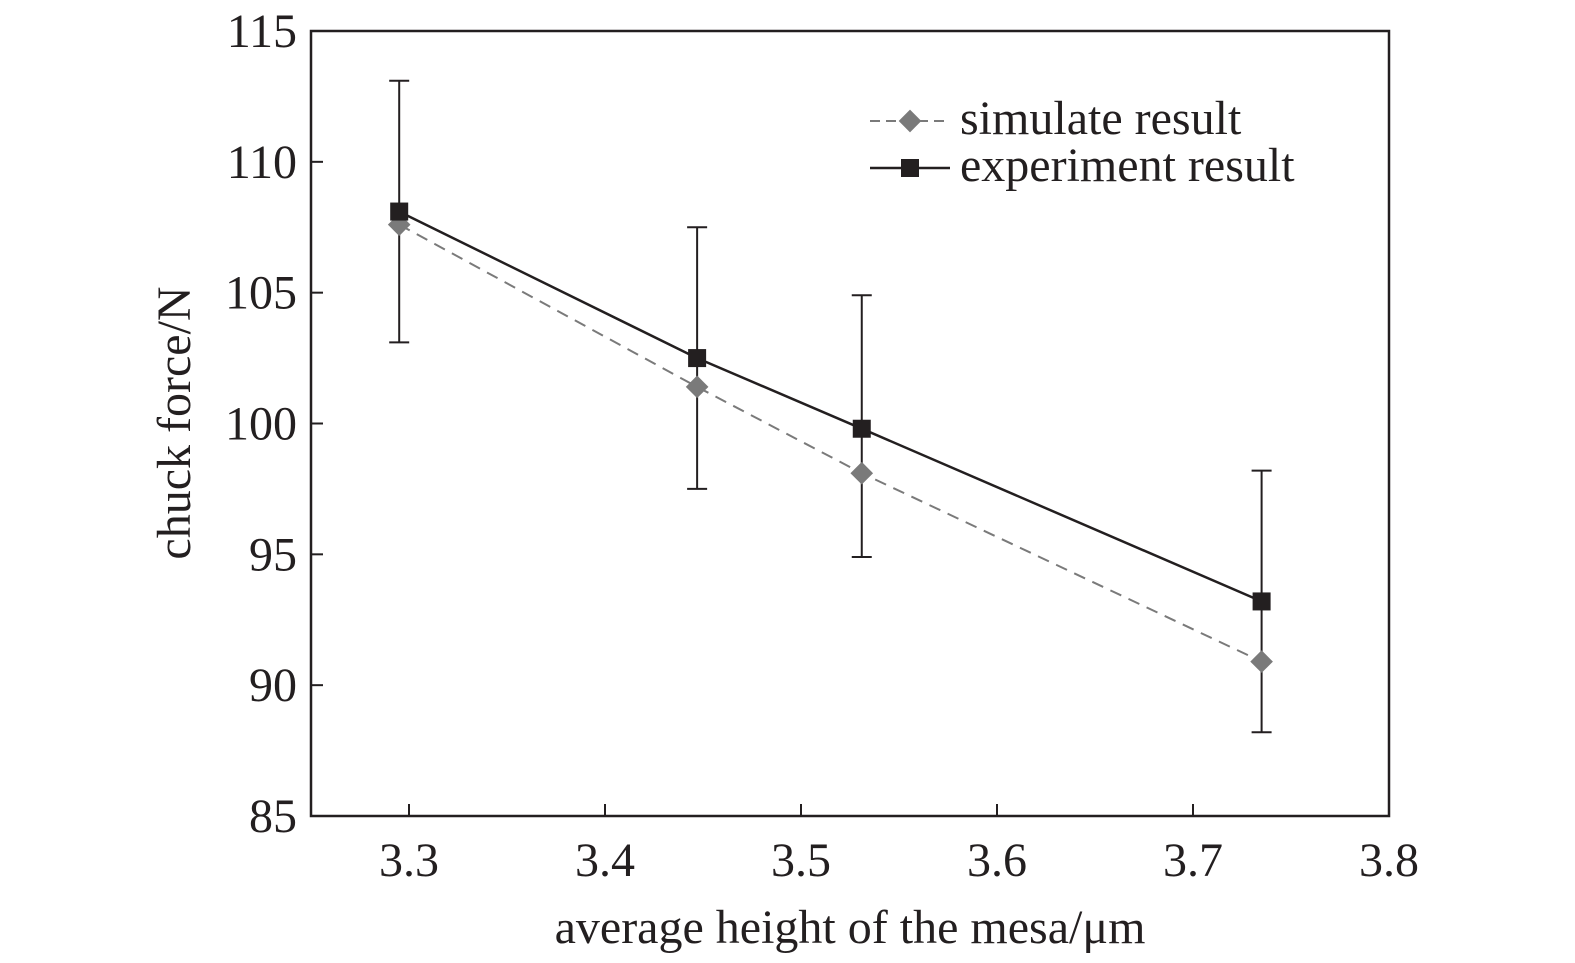  Describe the element at coordinates (273, 816) in the screenshot. I see `y-tick-label: 85` at that location.